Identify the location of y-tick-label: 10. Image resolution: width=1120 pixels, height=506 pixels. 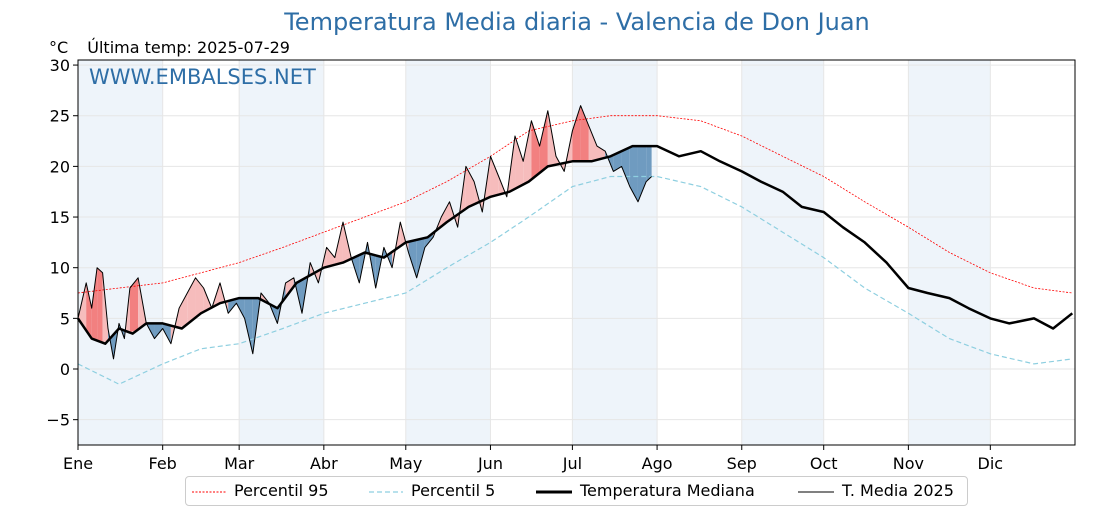
(60, 268).